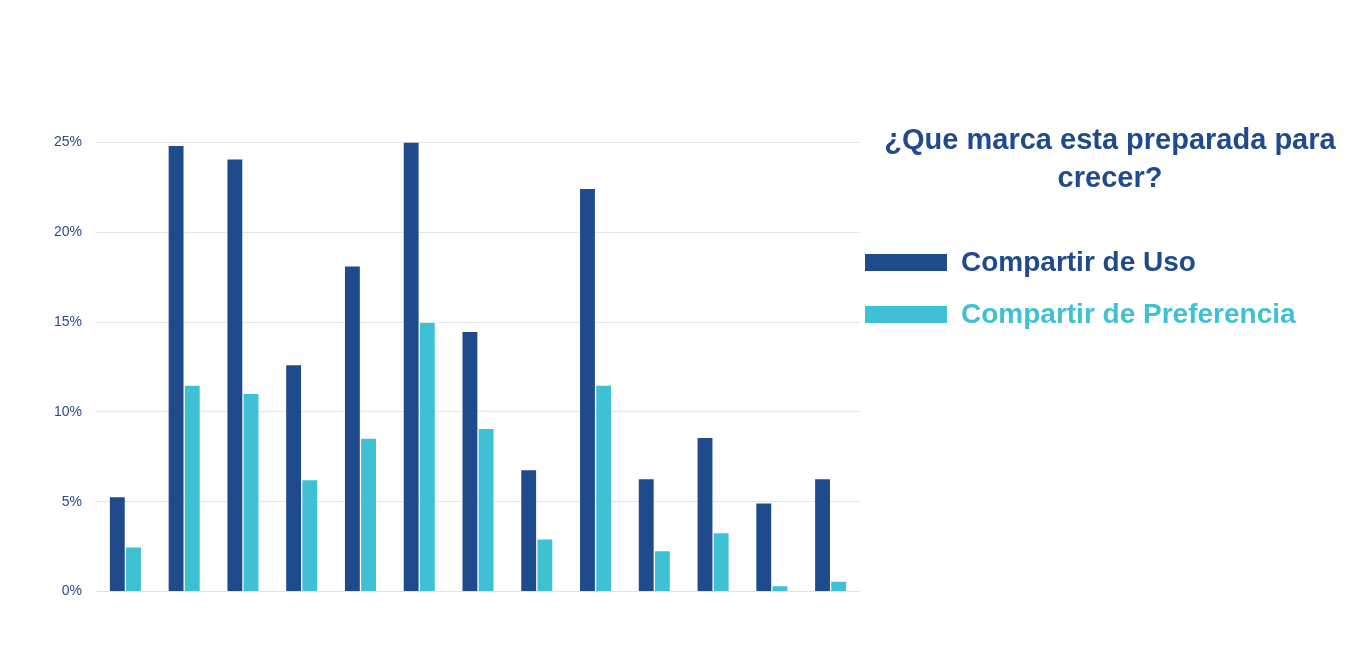  Describe the element at coordinates (72, 590) in the screenshot. I see `y-tick-label: 0%` at that location.